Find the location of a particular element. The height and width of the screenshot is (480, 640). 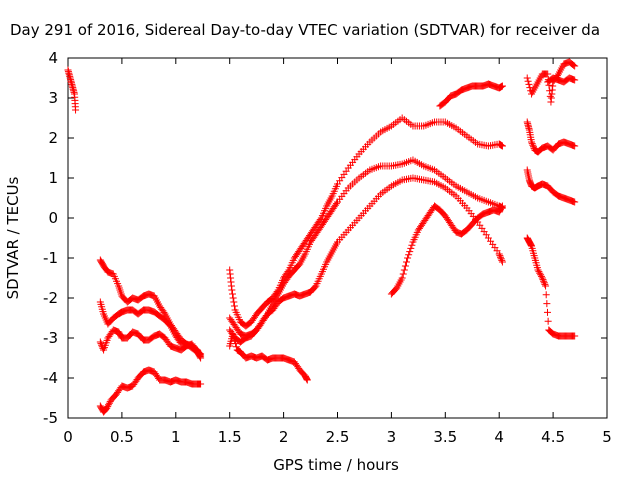

x-tick-label: 2 is located at coordinates (284, 437).